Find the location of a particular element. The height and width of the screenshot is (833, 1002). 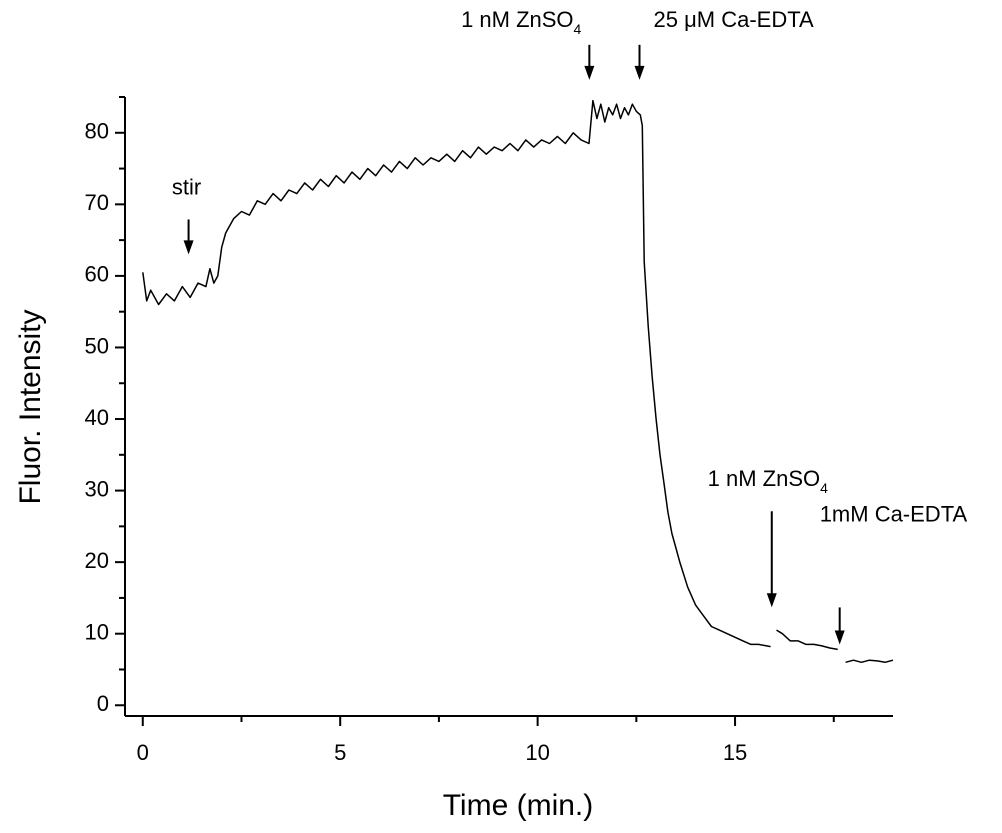

annotation-label: 25 μM Ca-EDTA is located at coordinates (734, 19).